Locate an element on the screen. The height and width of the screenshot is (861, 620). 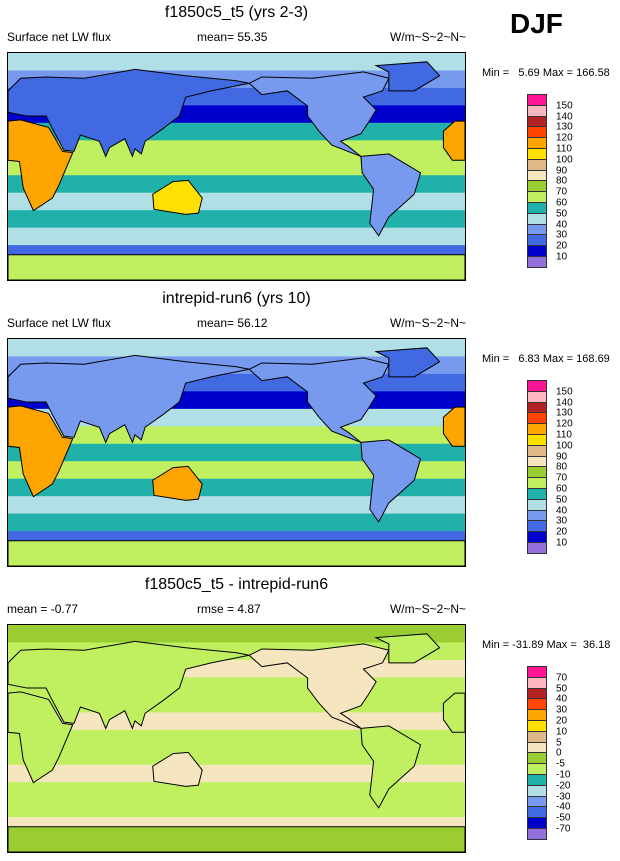
colorbar-label: -30 is located at coordinates (563, 797).